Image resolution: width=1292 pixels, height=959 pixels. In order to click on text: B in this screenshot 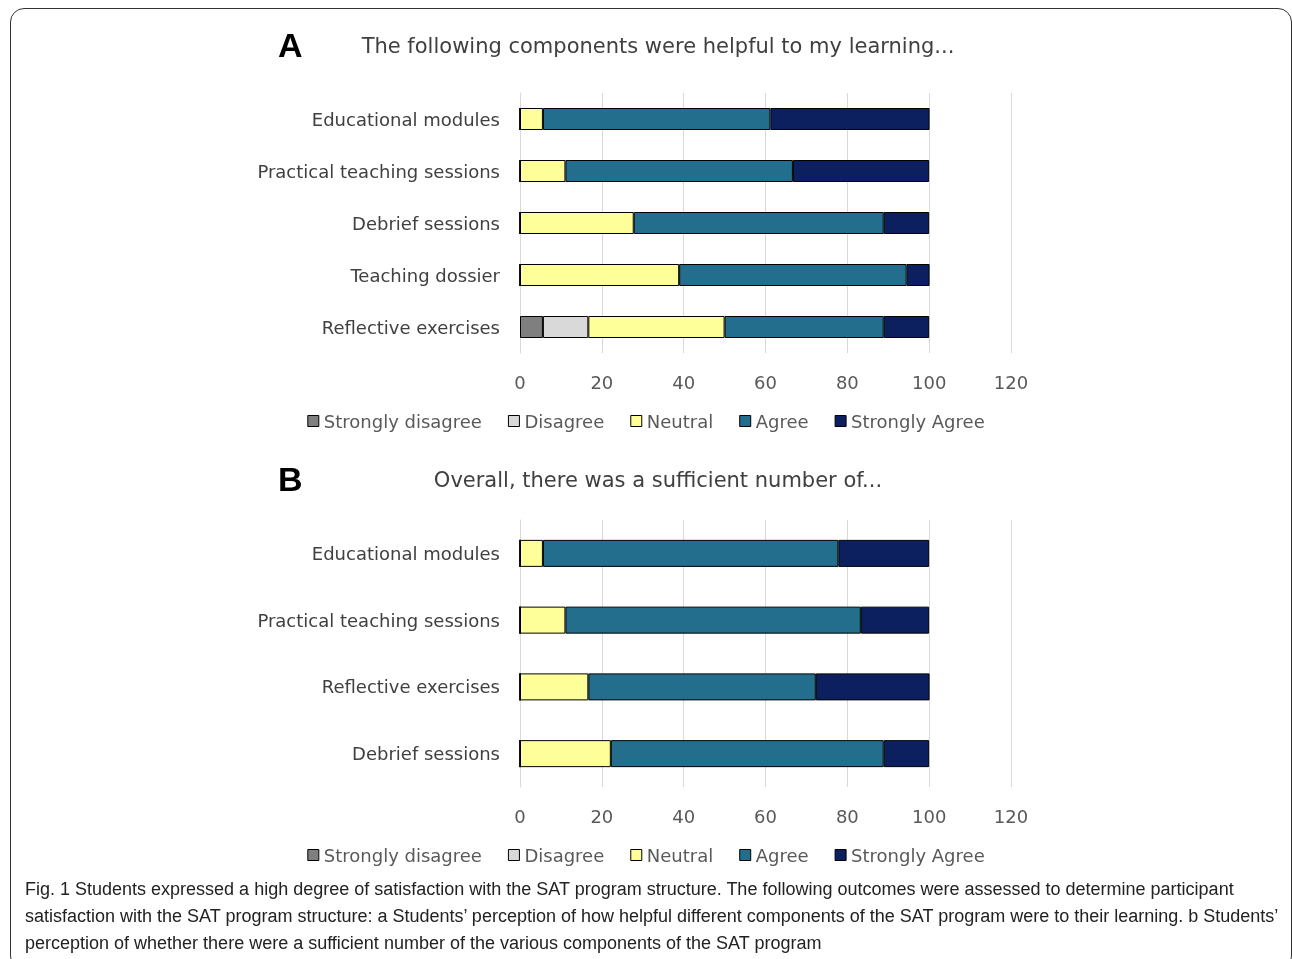, I will do `click(290, 479)`.